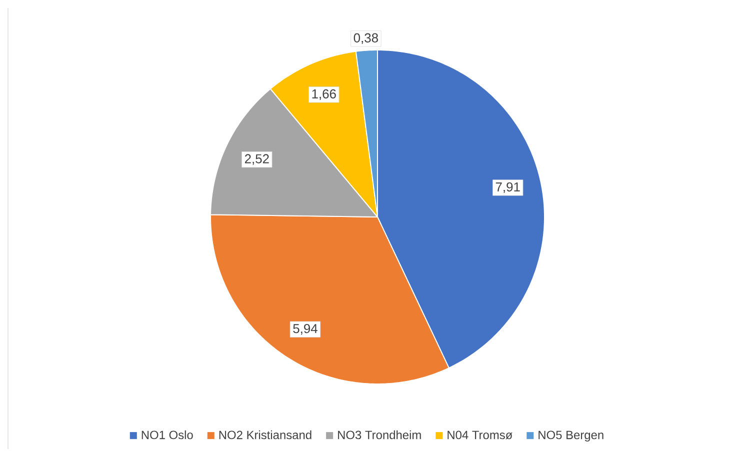 This screenshot has height=451, width=734. I want to click on data-label: 1,66, so click(324, 94).